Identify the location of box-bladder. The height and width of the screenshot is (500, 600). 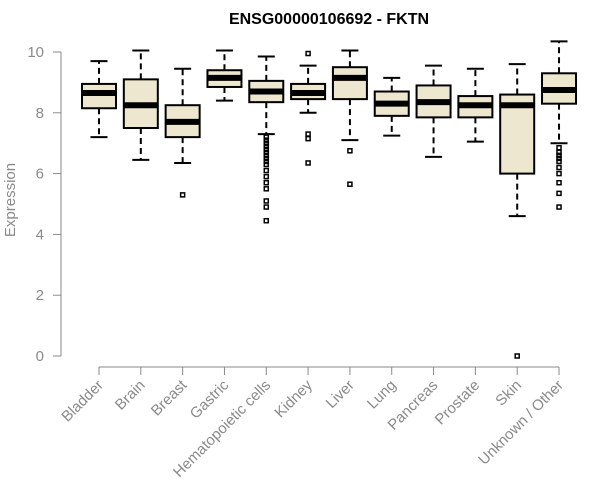
(99, 99).